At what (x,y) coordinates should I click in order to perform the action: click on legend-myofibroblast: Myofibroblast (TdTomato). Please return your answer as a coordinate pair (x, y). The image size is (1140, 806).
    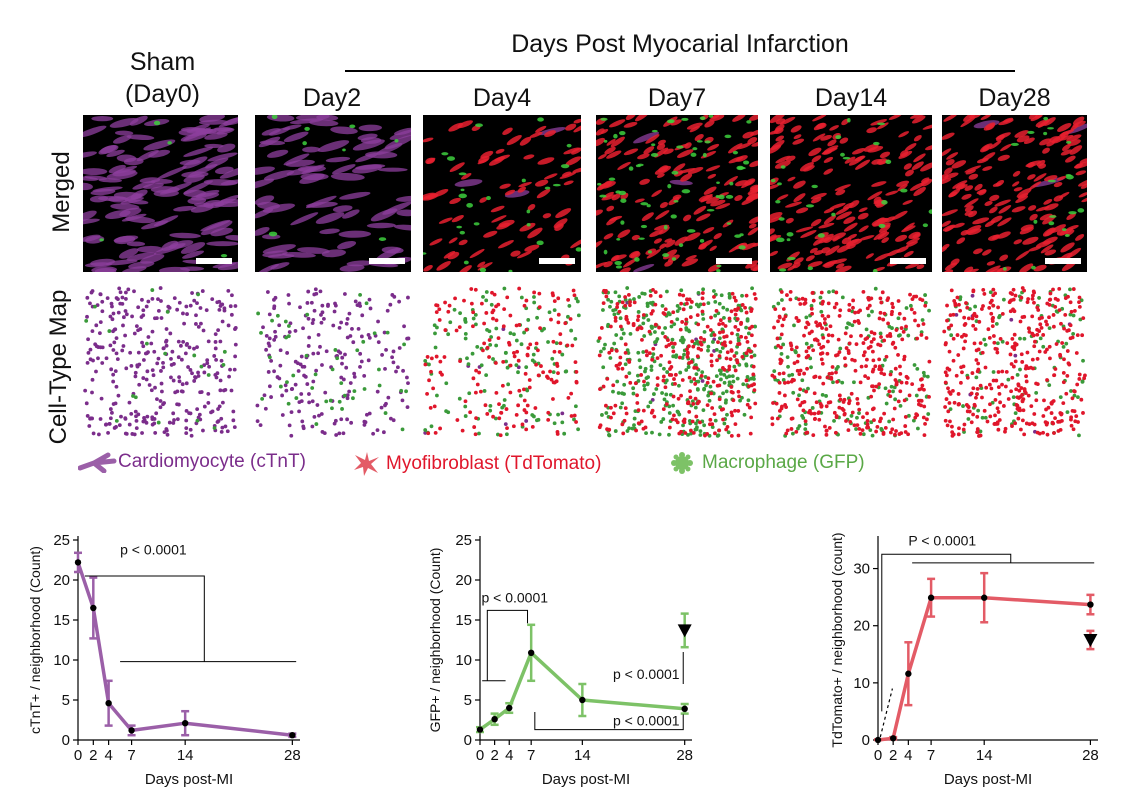
    Looking at the image, I should click on (476, 464).